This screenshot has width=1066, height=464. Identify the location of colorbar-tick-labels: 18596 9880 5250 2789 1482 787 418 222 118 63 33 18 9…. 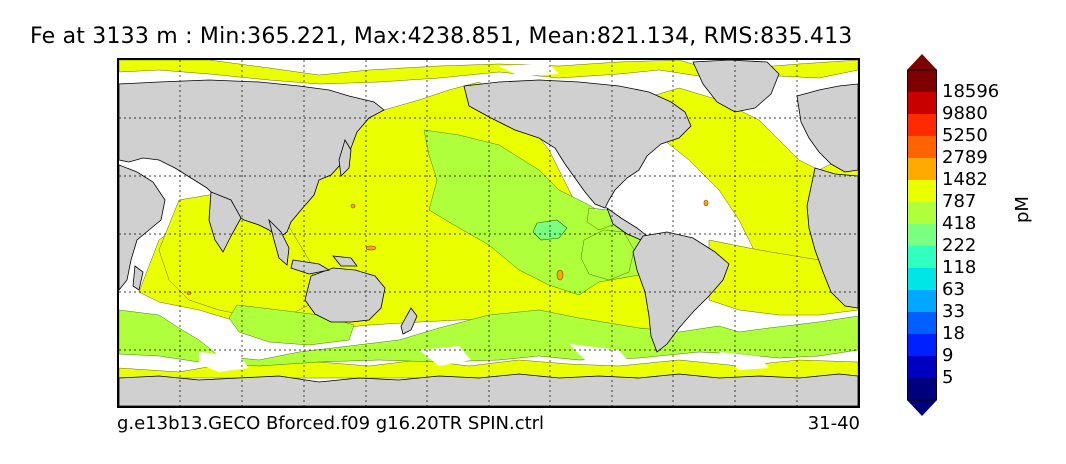
(982, 230).